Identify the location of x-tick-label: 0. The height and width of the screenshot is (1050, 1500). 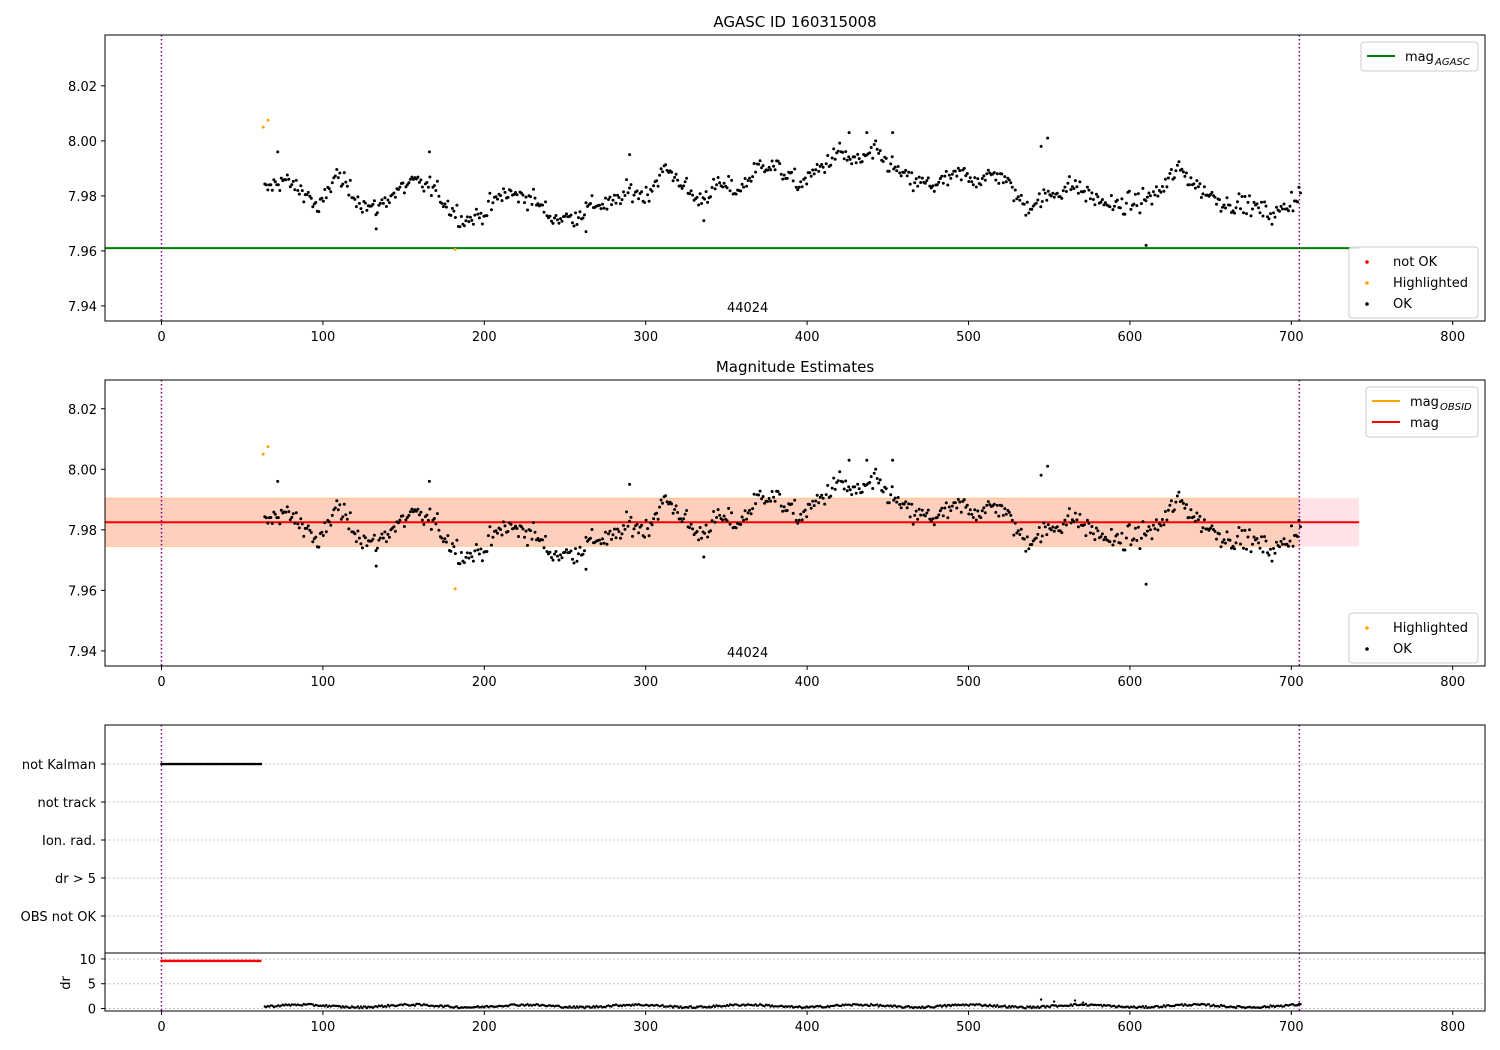
(161, 1027).